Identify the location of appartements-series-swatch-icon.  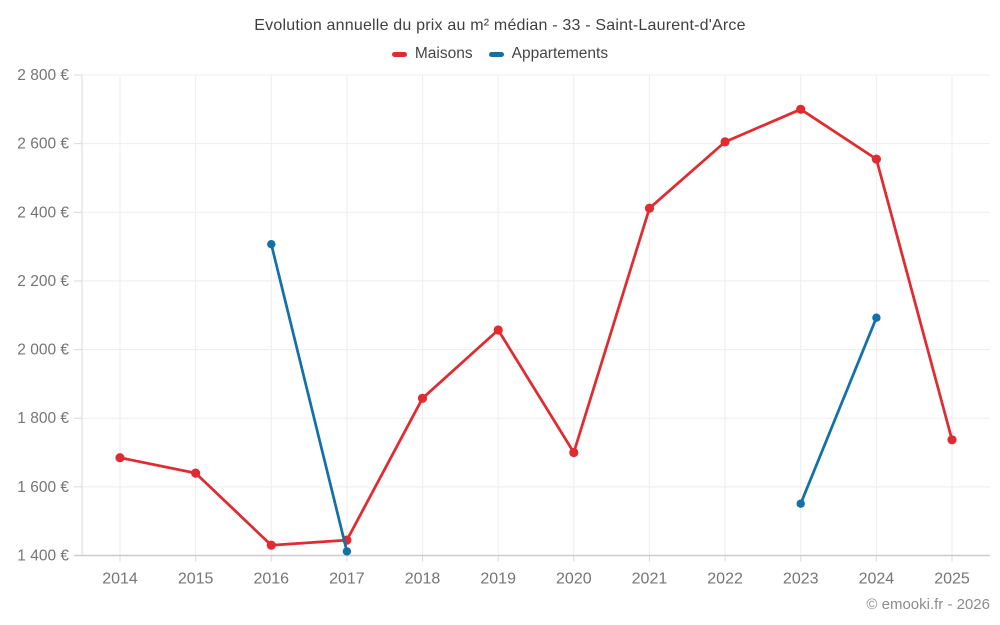
(496, 54).